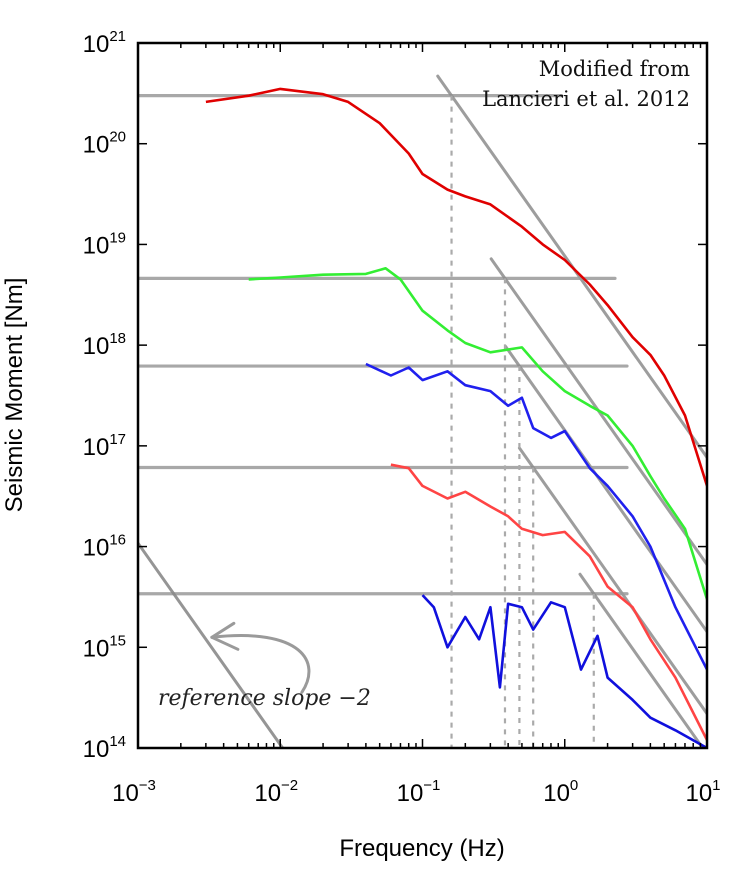 The image size is (754, 876). Describe the element at coordinates (147, 785) in the screenshot. I see `x-tick-exponent: −3` at that location.